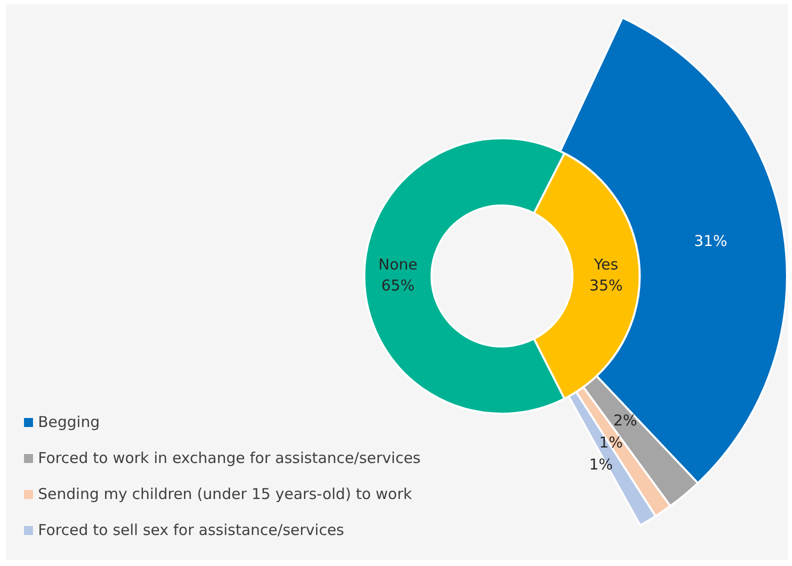 This screenshot has height=566, width=792. I want to click on slice-label: Yes, so click(605, 264).